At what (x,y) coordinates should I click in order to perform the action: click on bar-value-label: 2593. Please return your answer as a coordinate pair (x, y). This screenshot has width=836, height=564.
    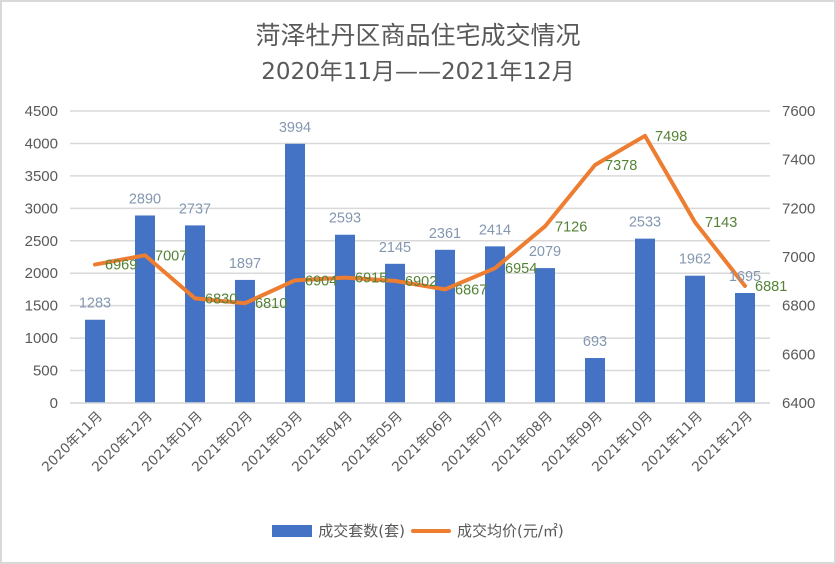
    Looking at the image, I should click on (345, 219).